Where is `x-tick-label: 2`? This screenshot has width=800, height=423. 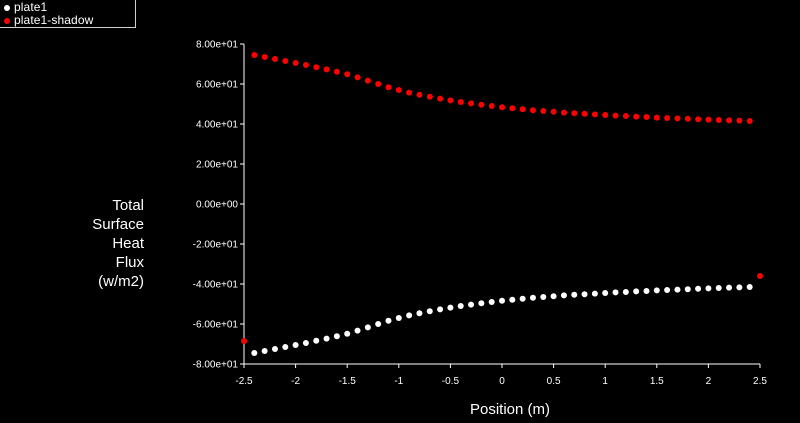 x-tick-label: 2 is located at coordinates (709, 381).